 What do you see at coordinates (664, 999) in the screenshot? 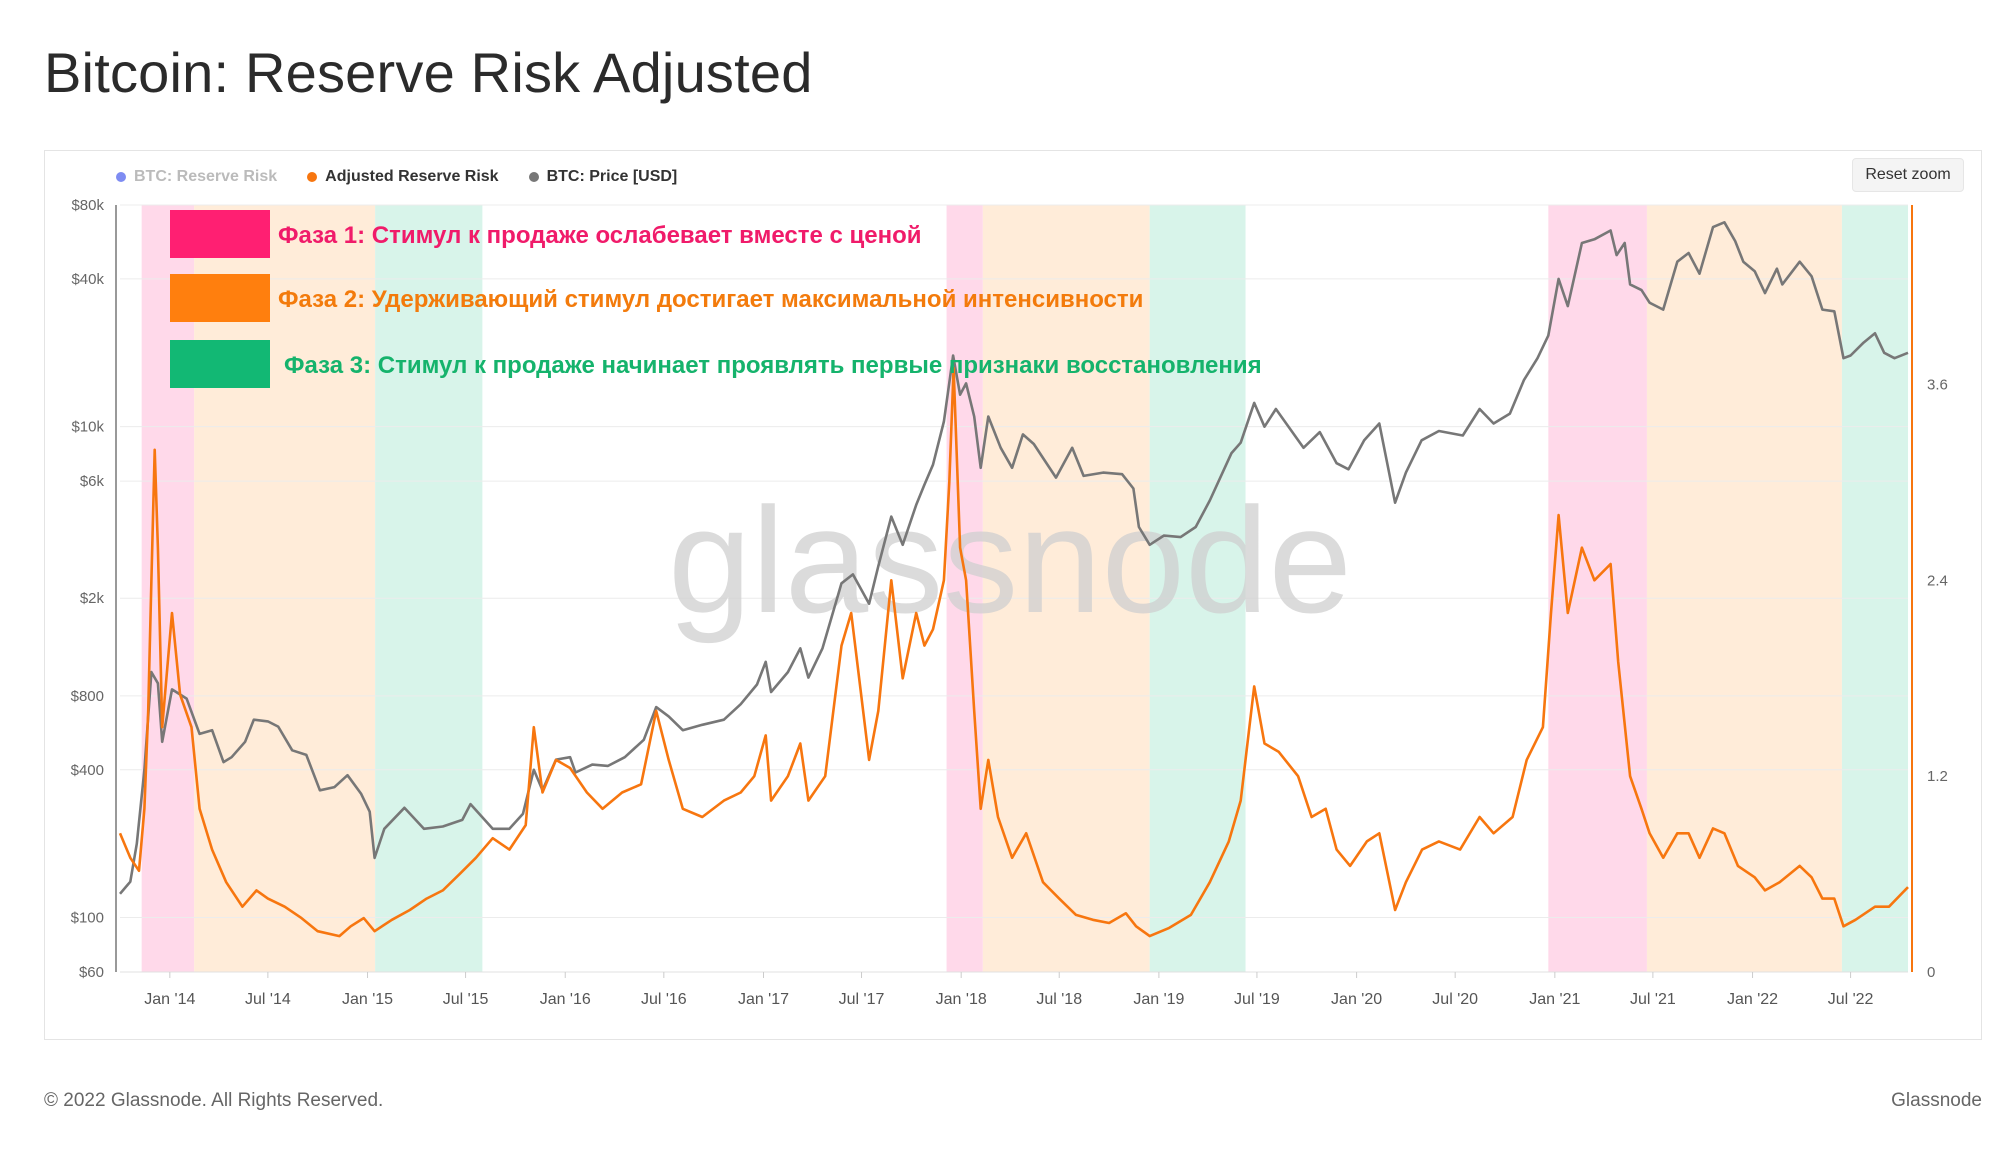
I see `x-tick-label: Jul '16` at bounding box center [664, 999].